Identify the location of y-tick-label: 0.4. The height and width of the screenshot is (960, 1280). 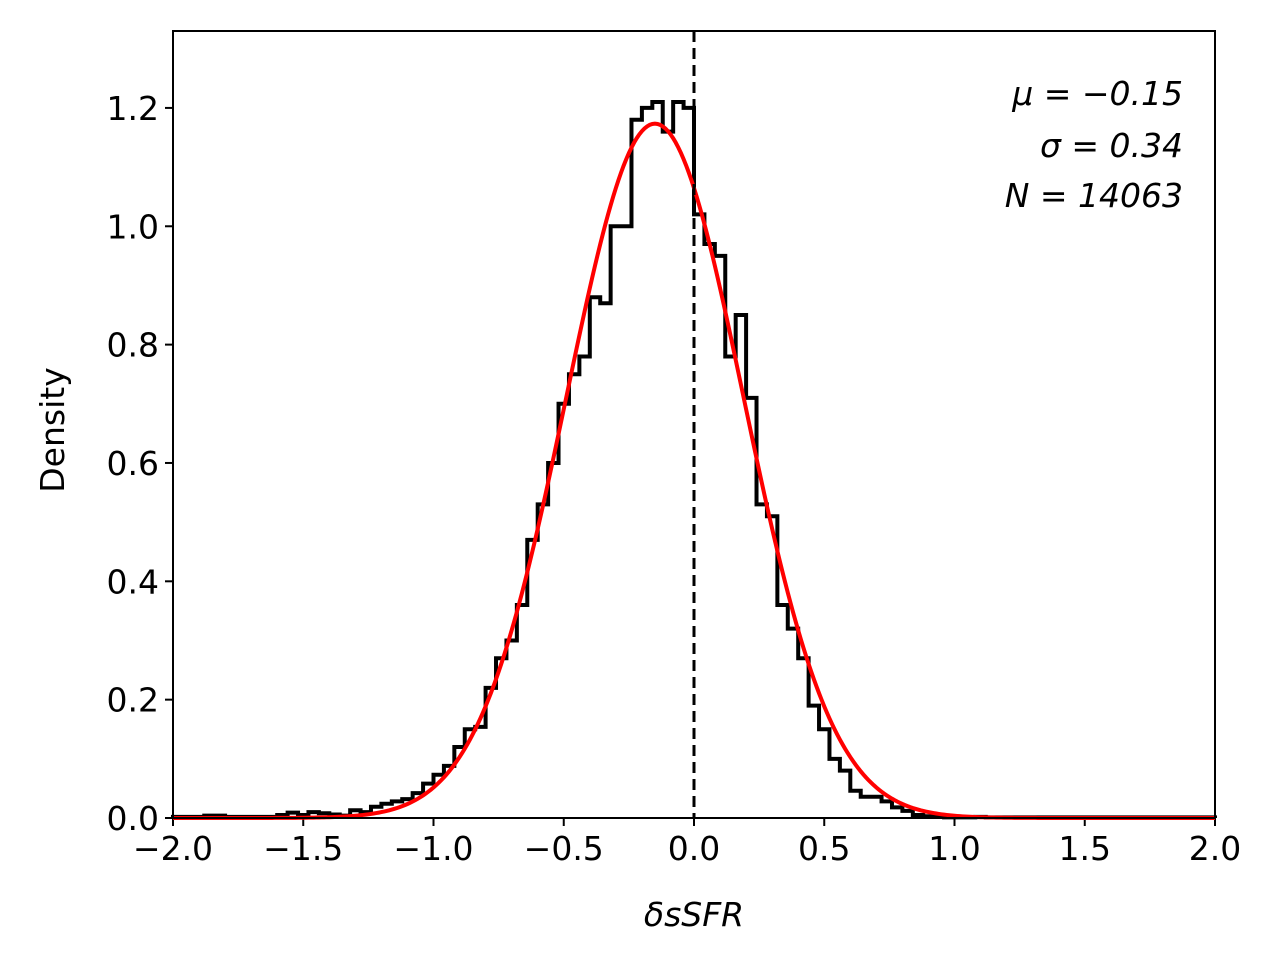
(133, 581).